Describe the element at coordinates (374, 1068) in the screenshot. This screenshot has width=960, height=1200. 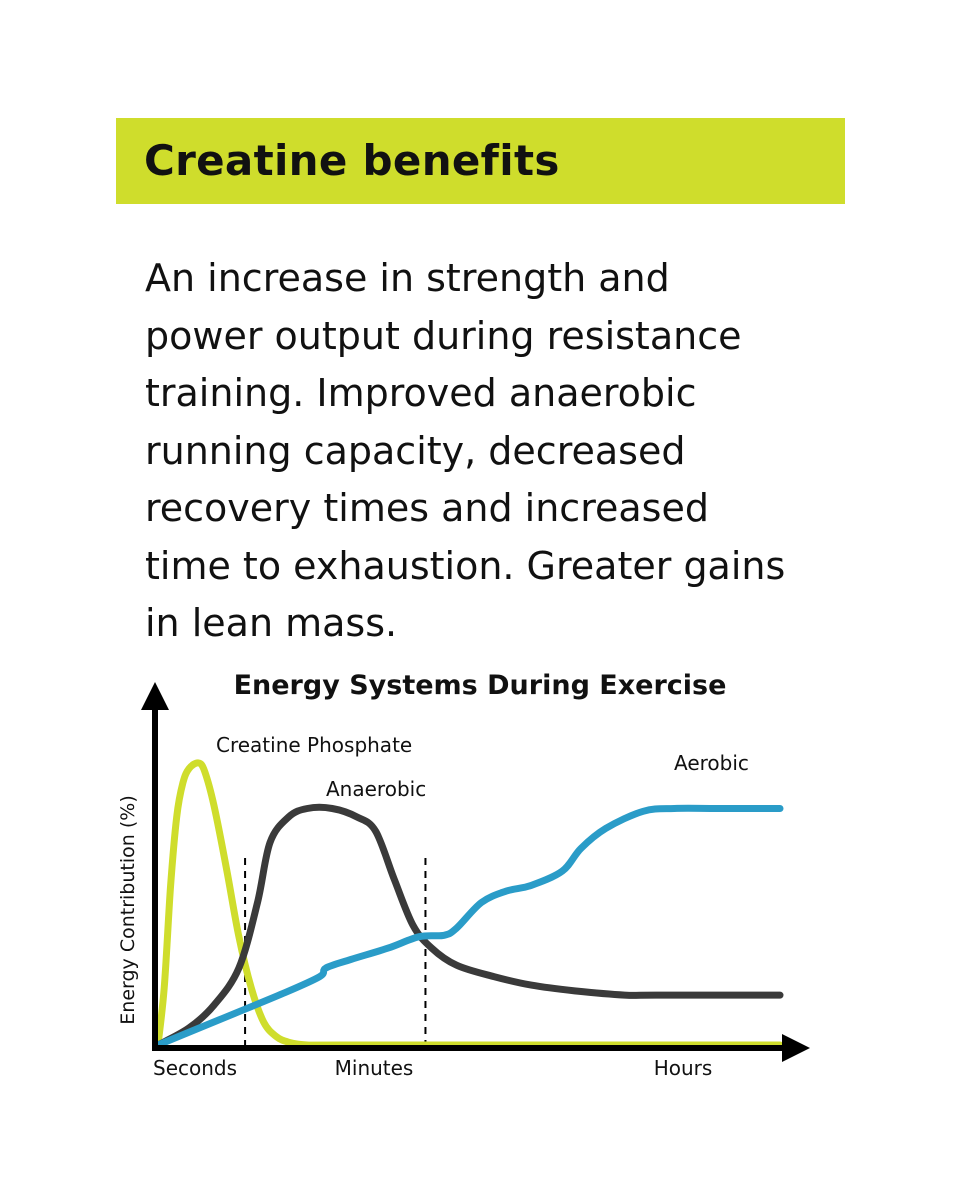
I see `x-tick-label-minutes: Minutes` at that location.